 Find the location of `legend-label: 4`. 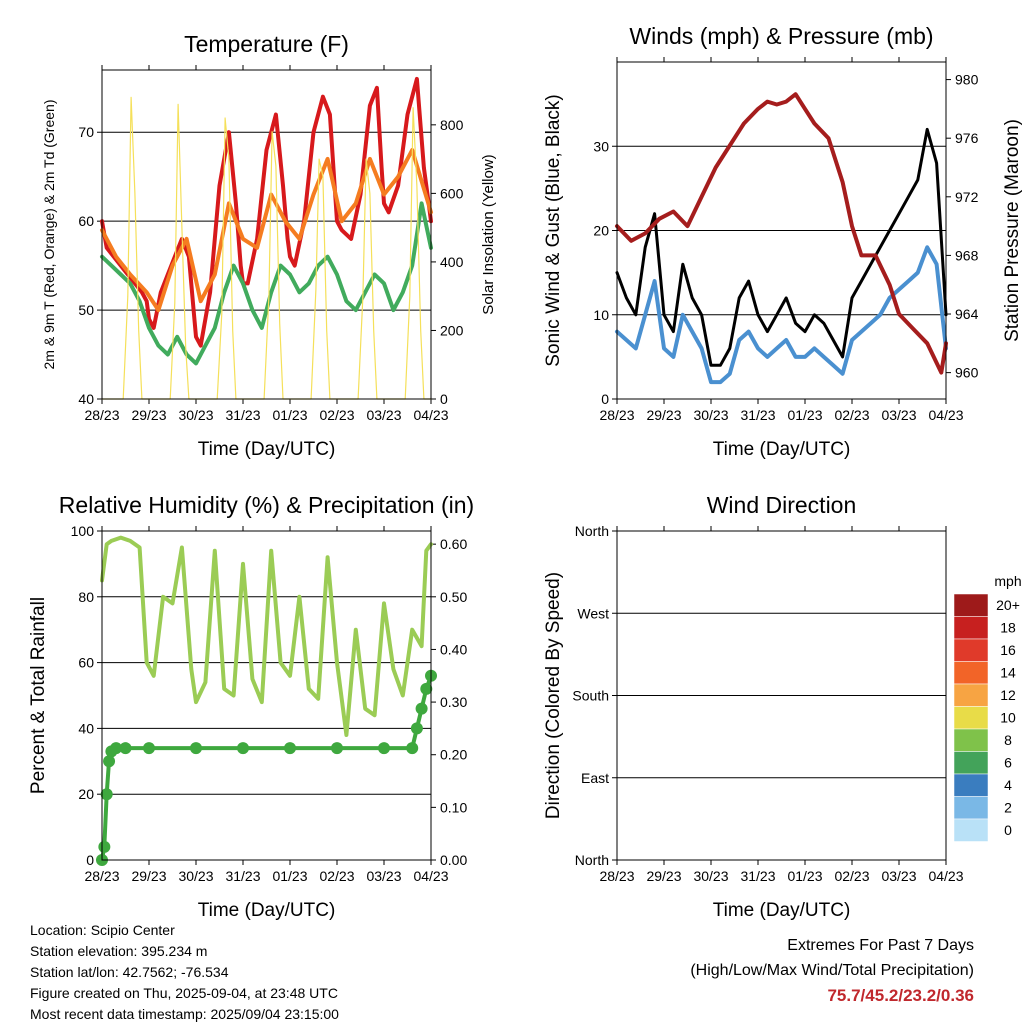

legend-label: 4 is located at coordinates (1008, 785).